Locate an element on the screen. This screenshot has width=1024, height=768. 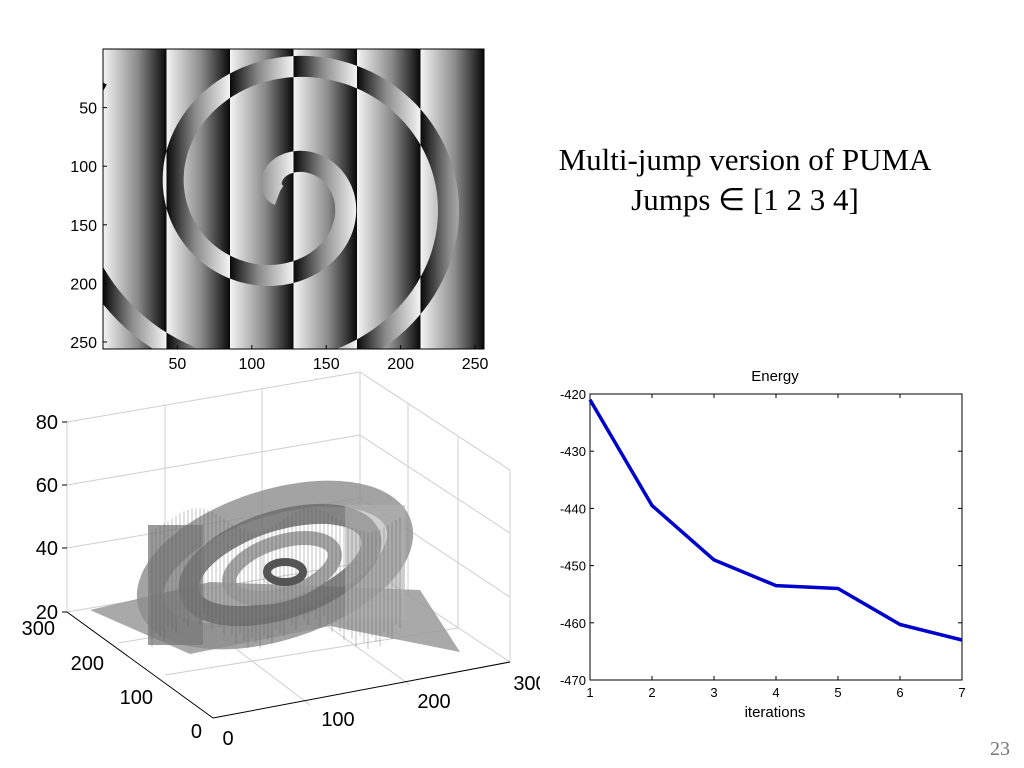
slide-number: 23 is located at coordinates (1000, 749).